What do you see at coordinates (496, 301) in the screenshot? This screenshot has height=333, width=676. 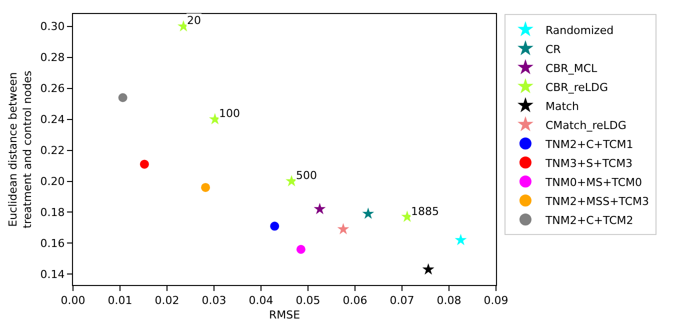 I see `x-tick-label: 0.09` at bounding box center [496, 301].